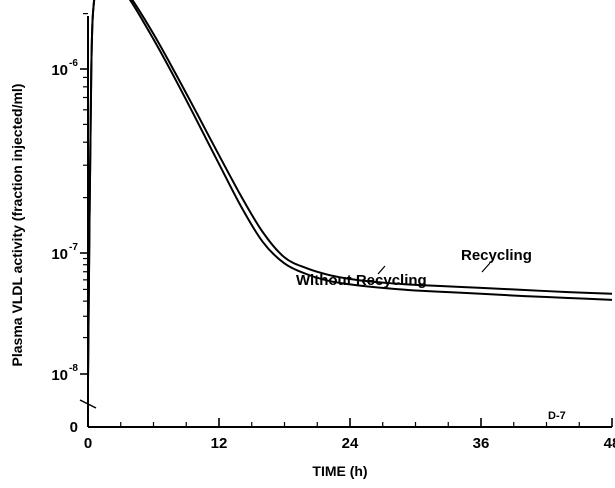 This screenshot has height=488, width=615. Describe the element at coordinates (73, 247) in the screenshot. I see `y-tick-exponent: -7` at that location.